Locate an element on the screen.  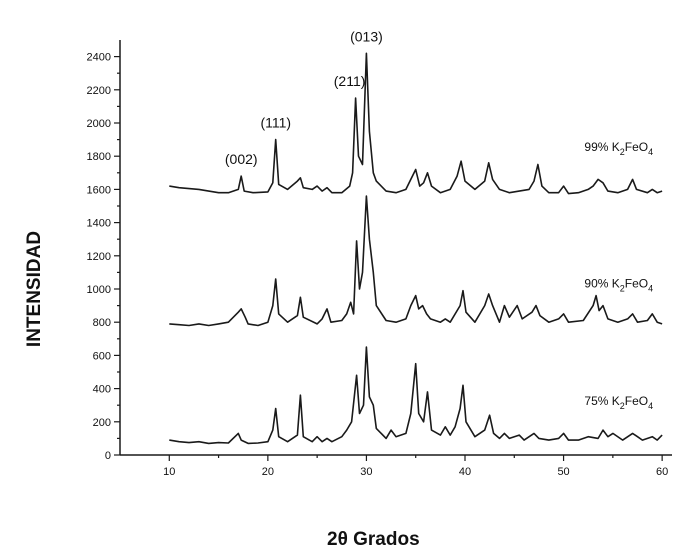
x-tick-label: 60 is located at coordinates (662, 472).